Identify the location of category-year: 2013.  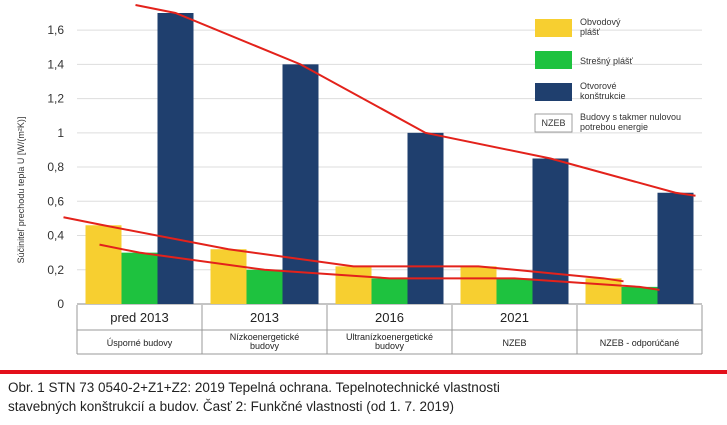
(264, 317).